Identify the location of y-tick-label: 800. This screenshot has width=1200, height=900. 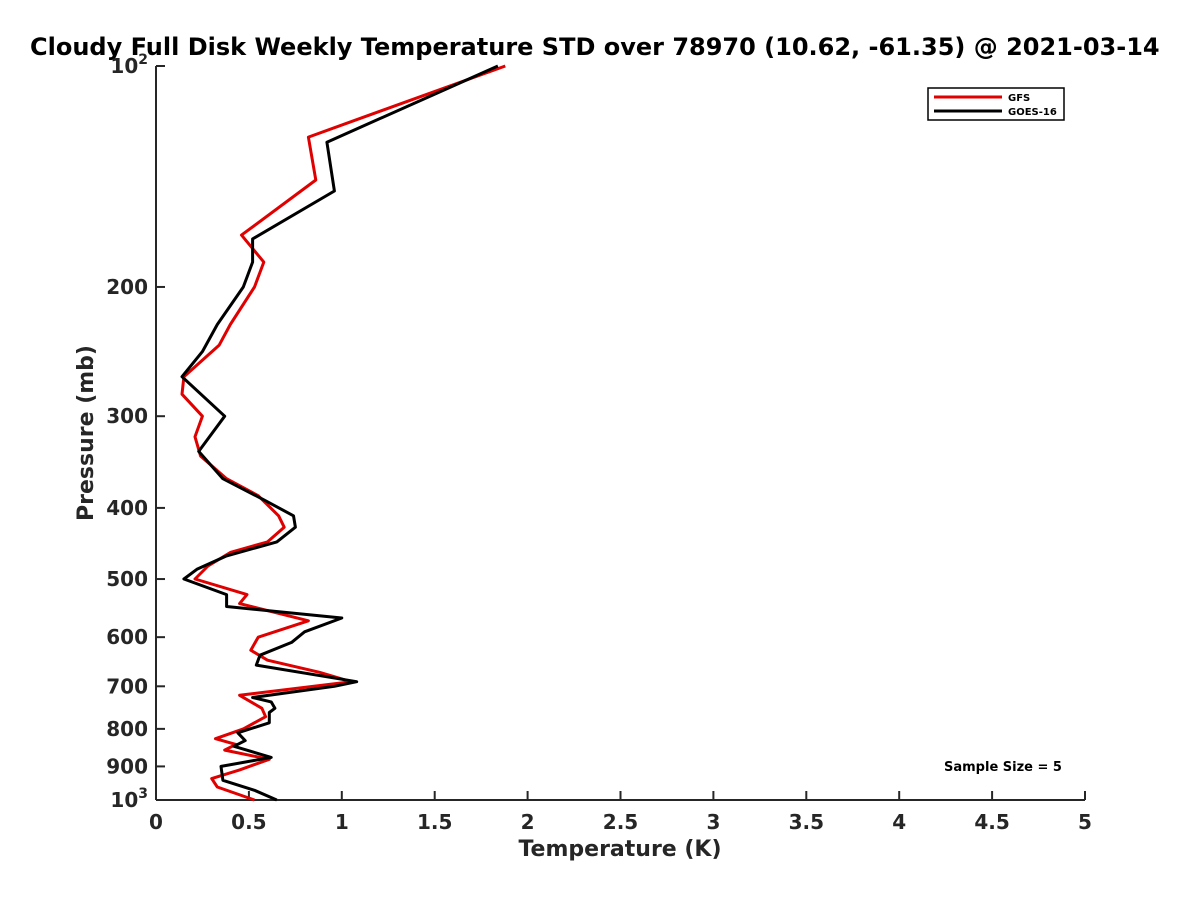
(127, 729).